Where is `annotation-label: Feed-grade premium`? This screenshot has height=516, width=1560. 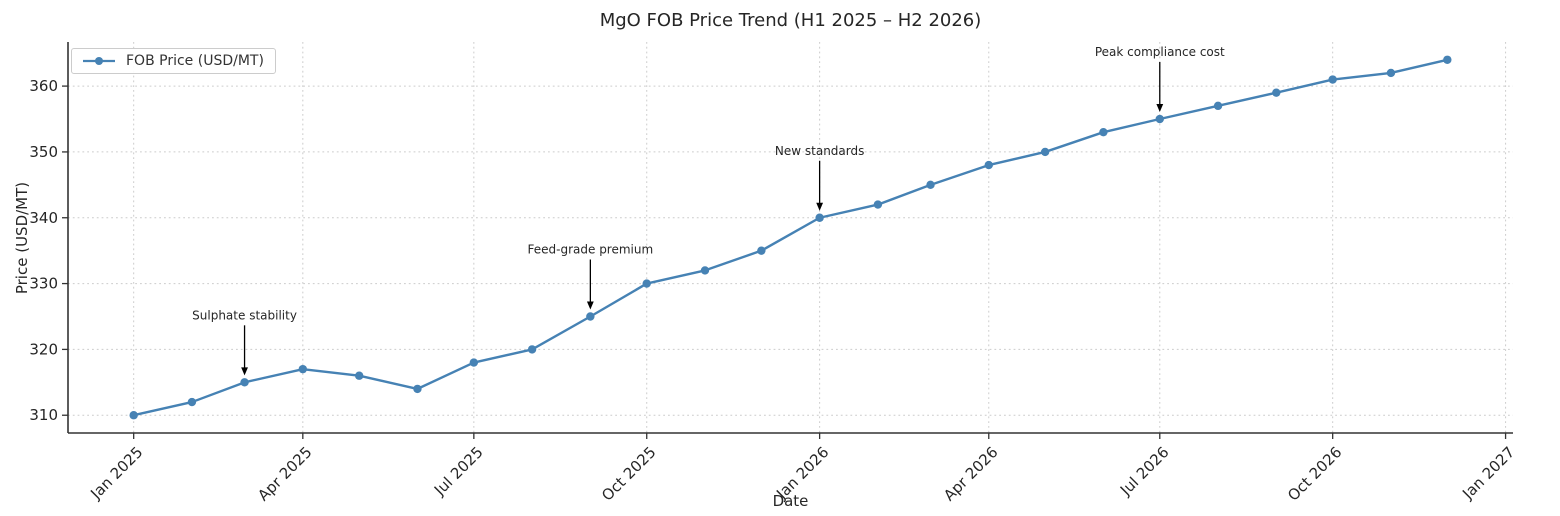 annotation-label: Feed-grade premium is located at coordinates (591, 249).